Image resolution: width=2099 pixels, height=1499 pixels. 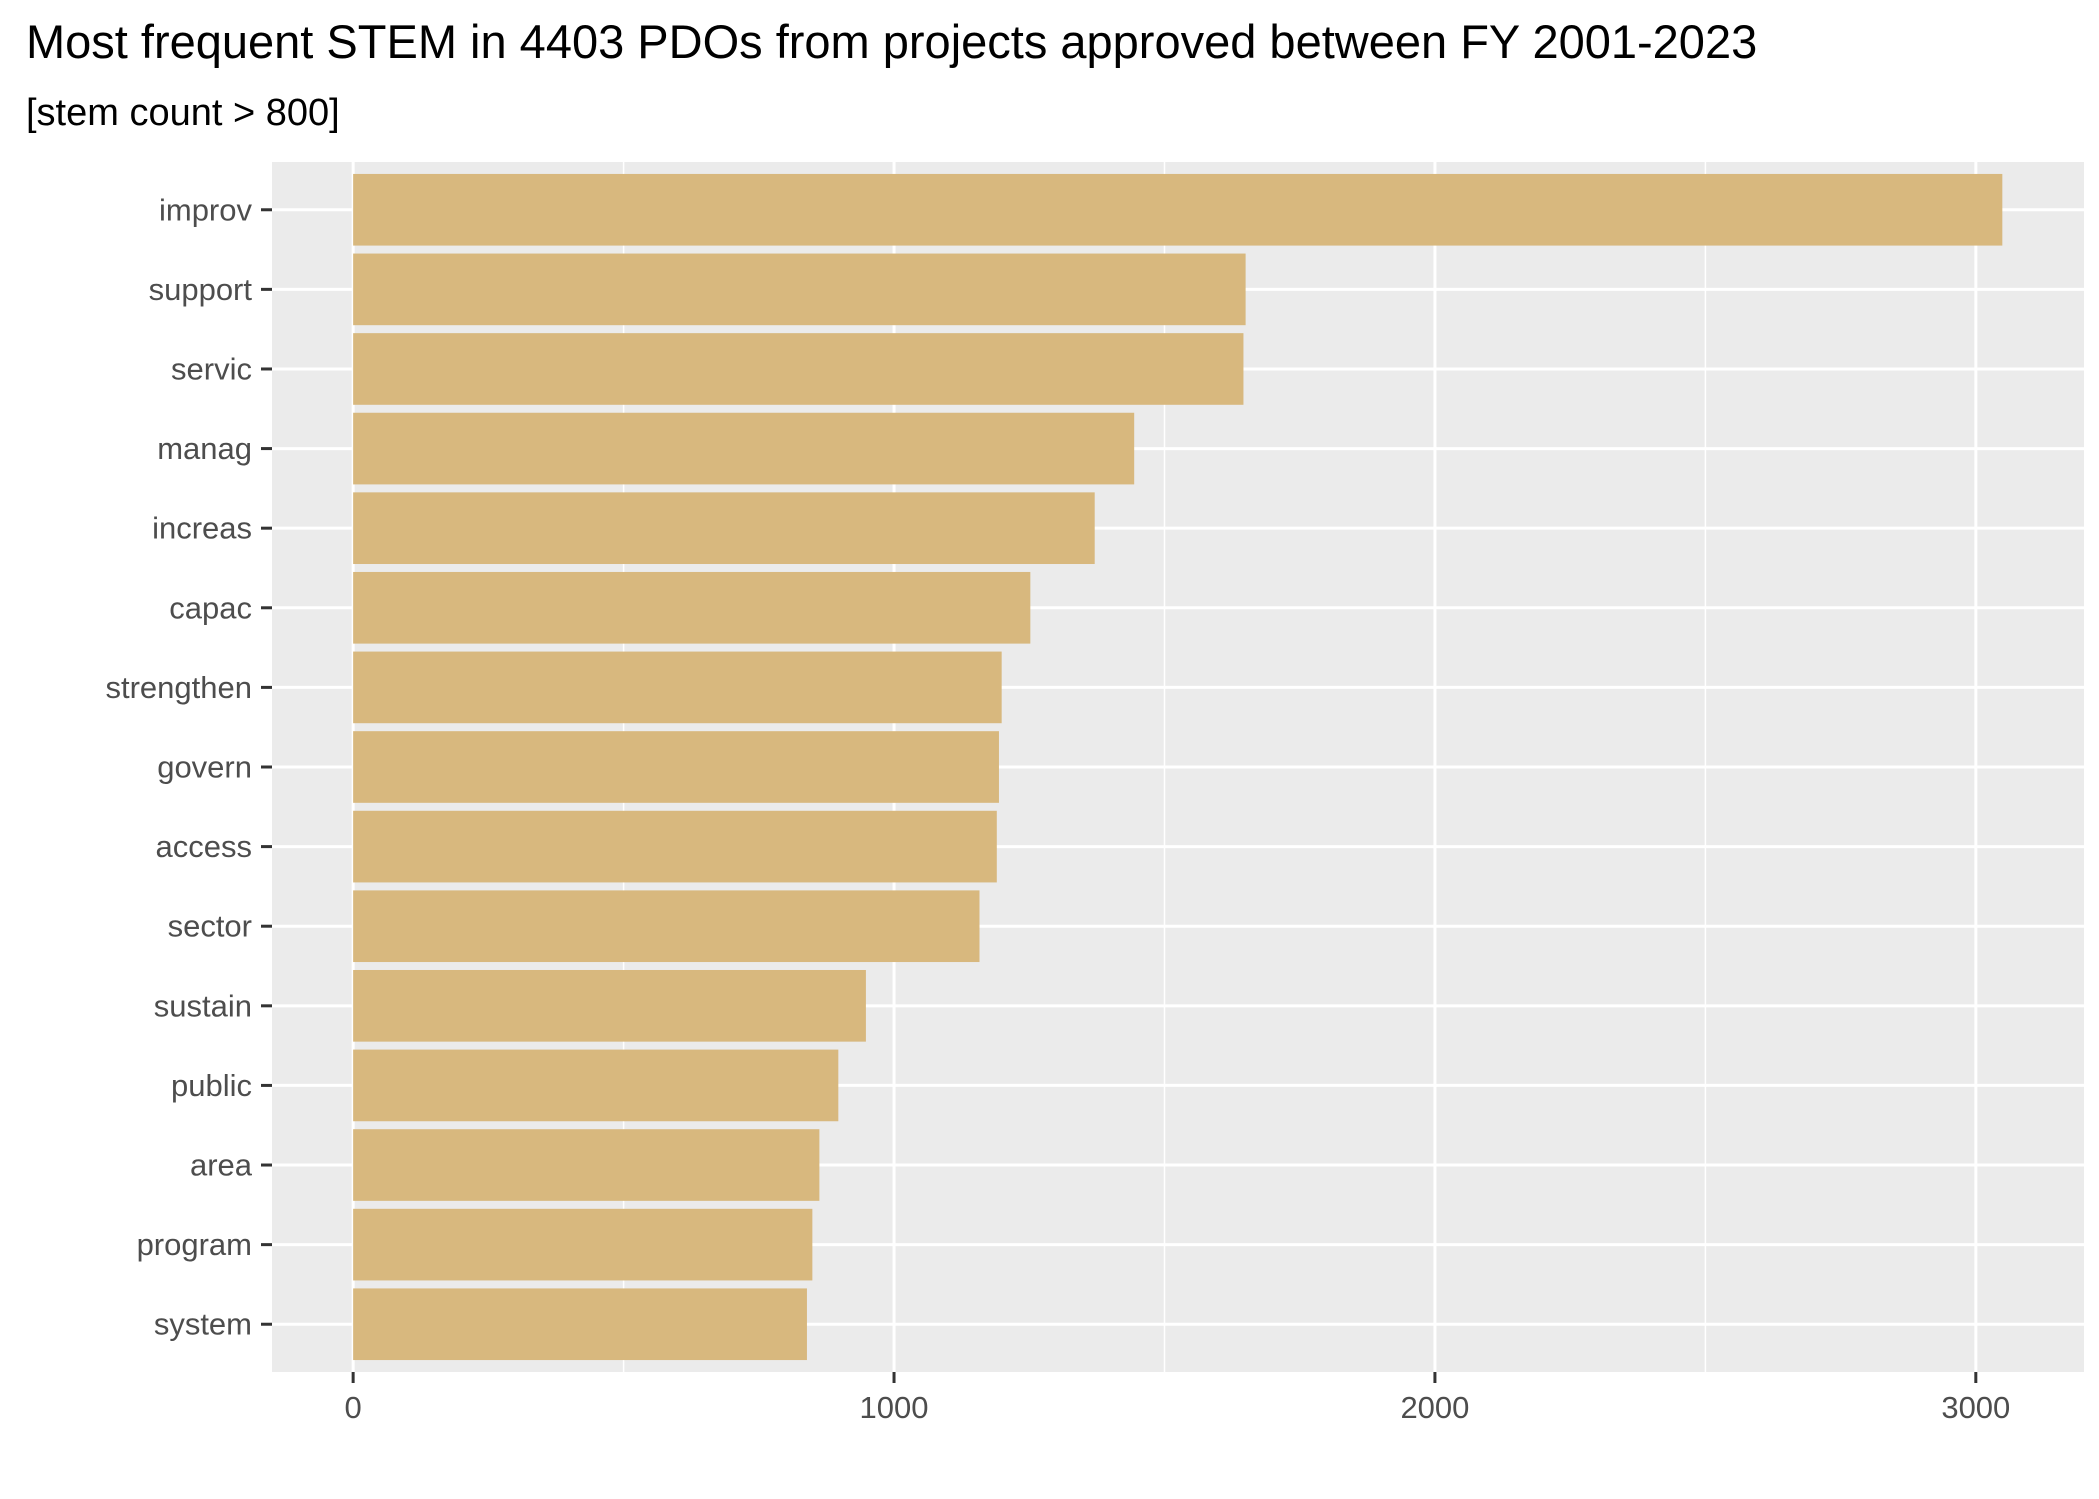 What do you see at coordinates (204, 448) in the screenshot?
I see `y-tick-label: manag` at bounding box center [204, 448].